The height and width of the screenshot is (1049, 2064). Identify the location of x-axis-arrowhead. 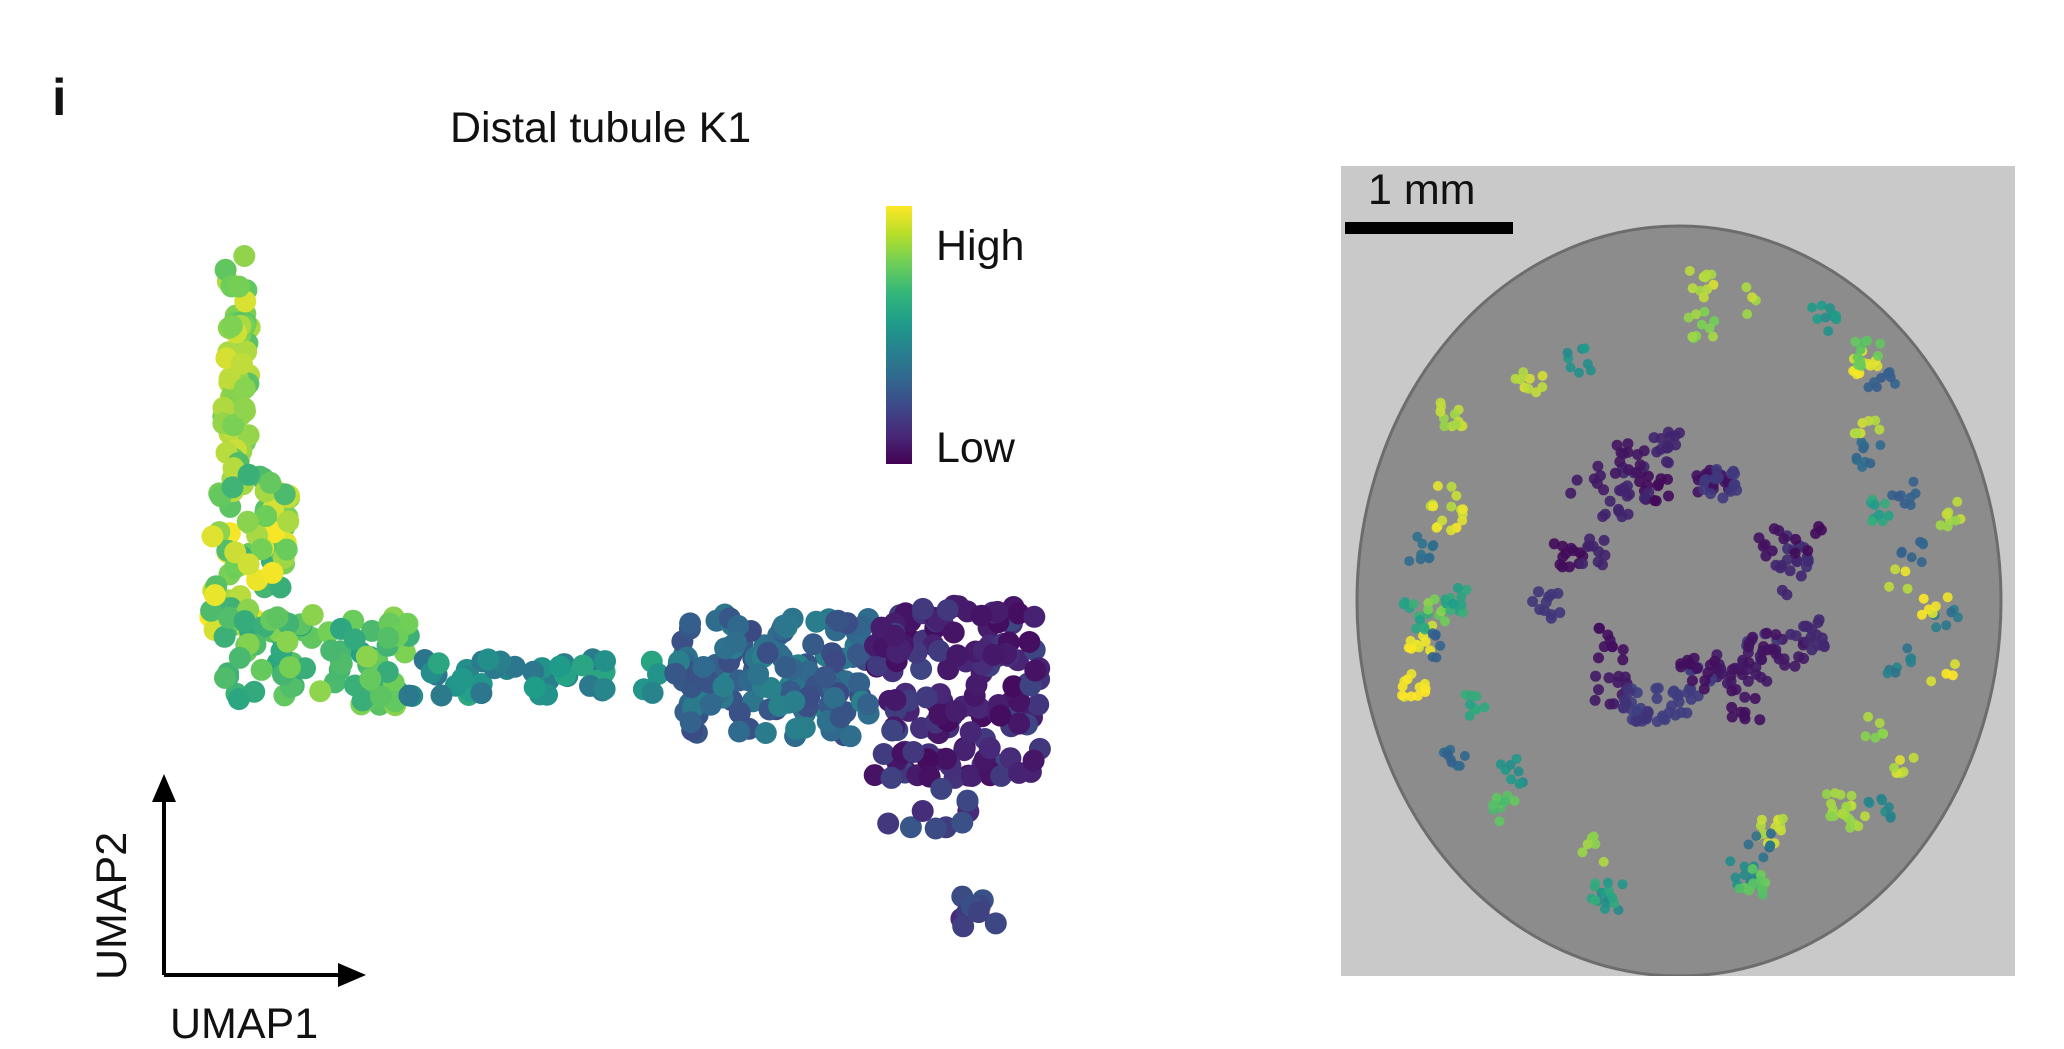
(352, 975).